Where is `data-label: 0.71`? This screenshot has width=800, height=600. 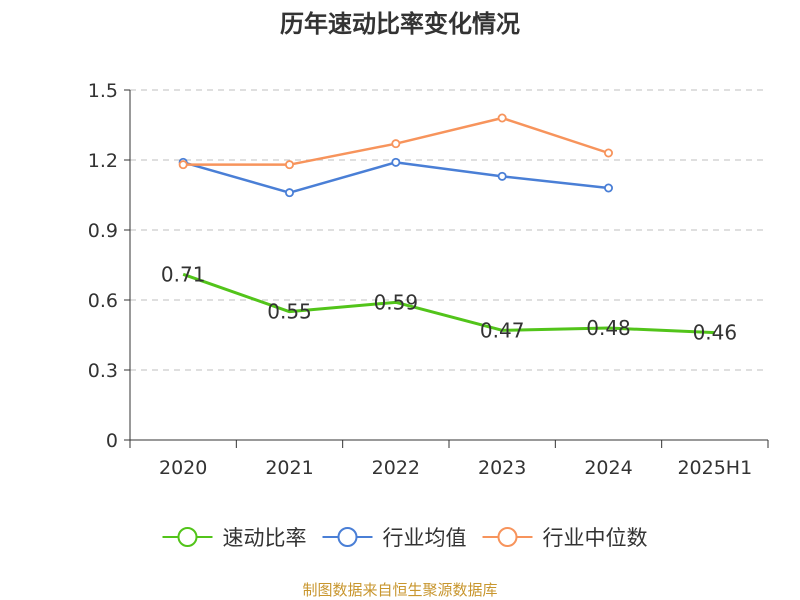 data-label: 0.71 is located at coordinates (183, 274).